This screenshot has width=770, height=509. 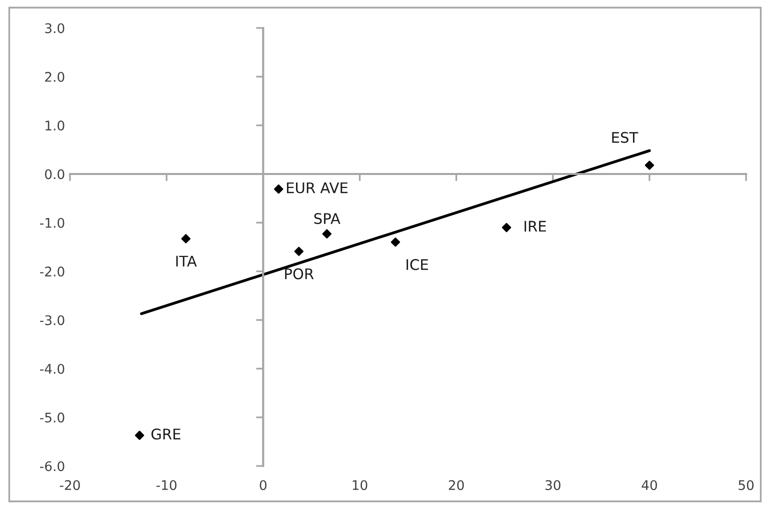 What do you see at coordinates (746, 485) in the screenshot?
I see `x-tick-label: 50` at bounding box center [746, 485].